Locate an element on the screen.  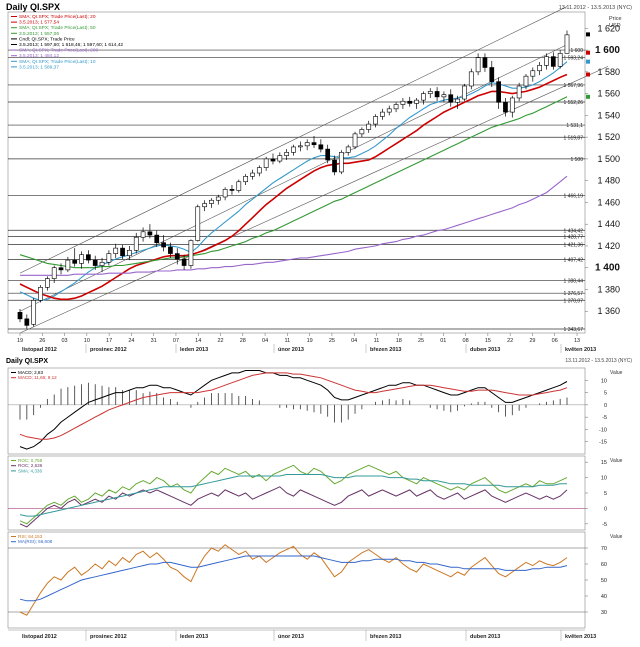
x-tick-label: 22 is located at coordinates (220, 341).